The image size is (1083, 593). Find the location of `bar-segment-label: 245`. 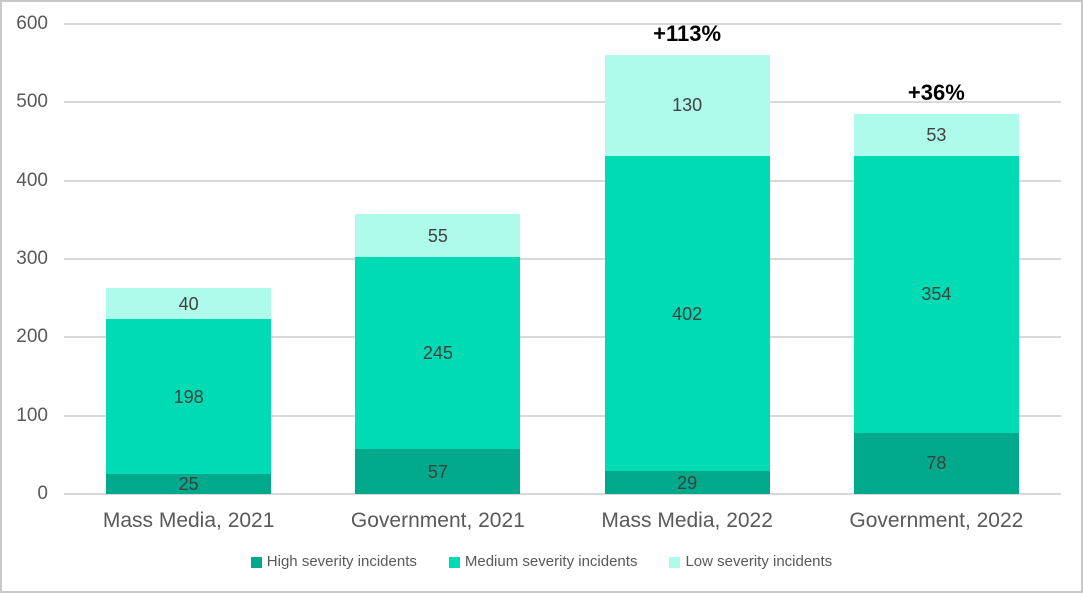

bar-segment-label: 245 is located at coordinates (437, 353).